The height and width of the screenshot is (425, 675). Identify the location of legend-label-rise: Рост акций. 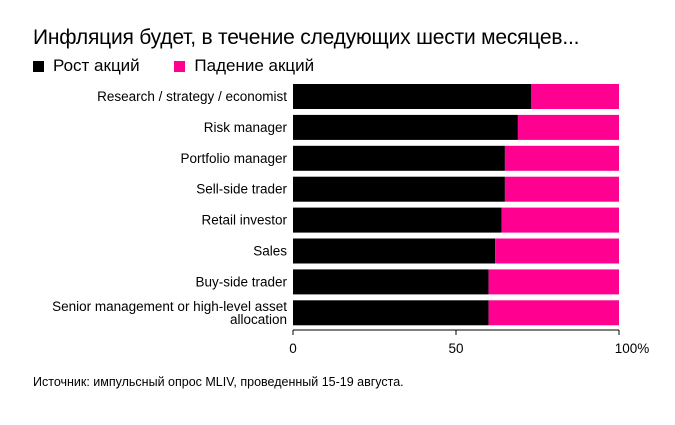
(96, 65).